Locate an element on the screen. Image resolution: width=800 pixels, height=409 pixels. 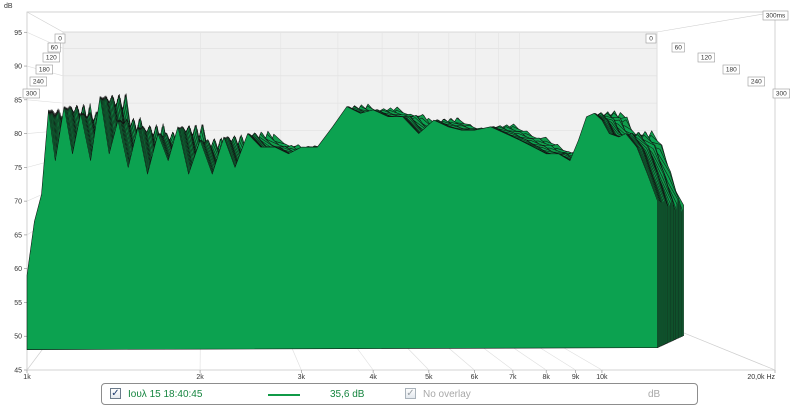
unit-label: dB is located at coordinates (654, 394).